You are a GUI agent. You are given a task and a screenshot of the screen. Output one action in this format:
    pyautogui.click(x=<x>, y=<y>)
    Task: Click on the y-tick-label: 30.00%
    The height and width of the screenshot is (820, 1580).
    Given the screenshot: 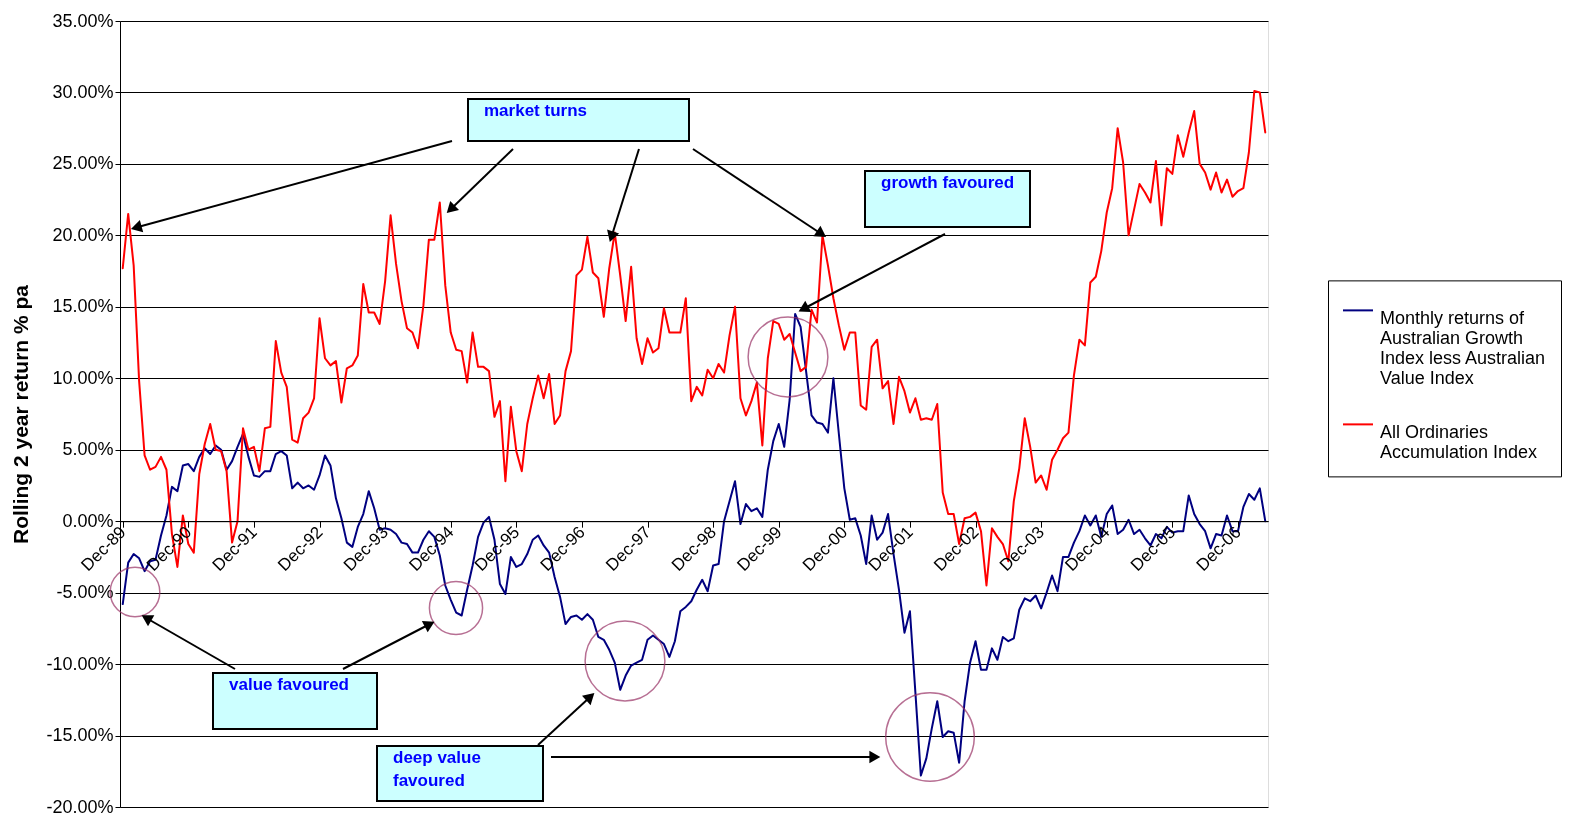 What is the action you would take?
    pyautogui.click(x=83, y=91)
    